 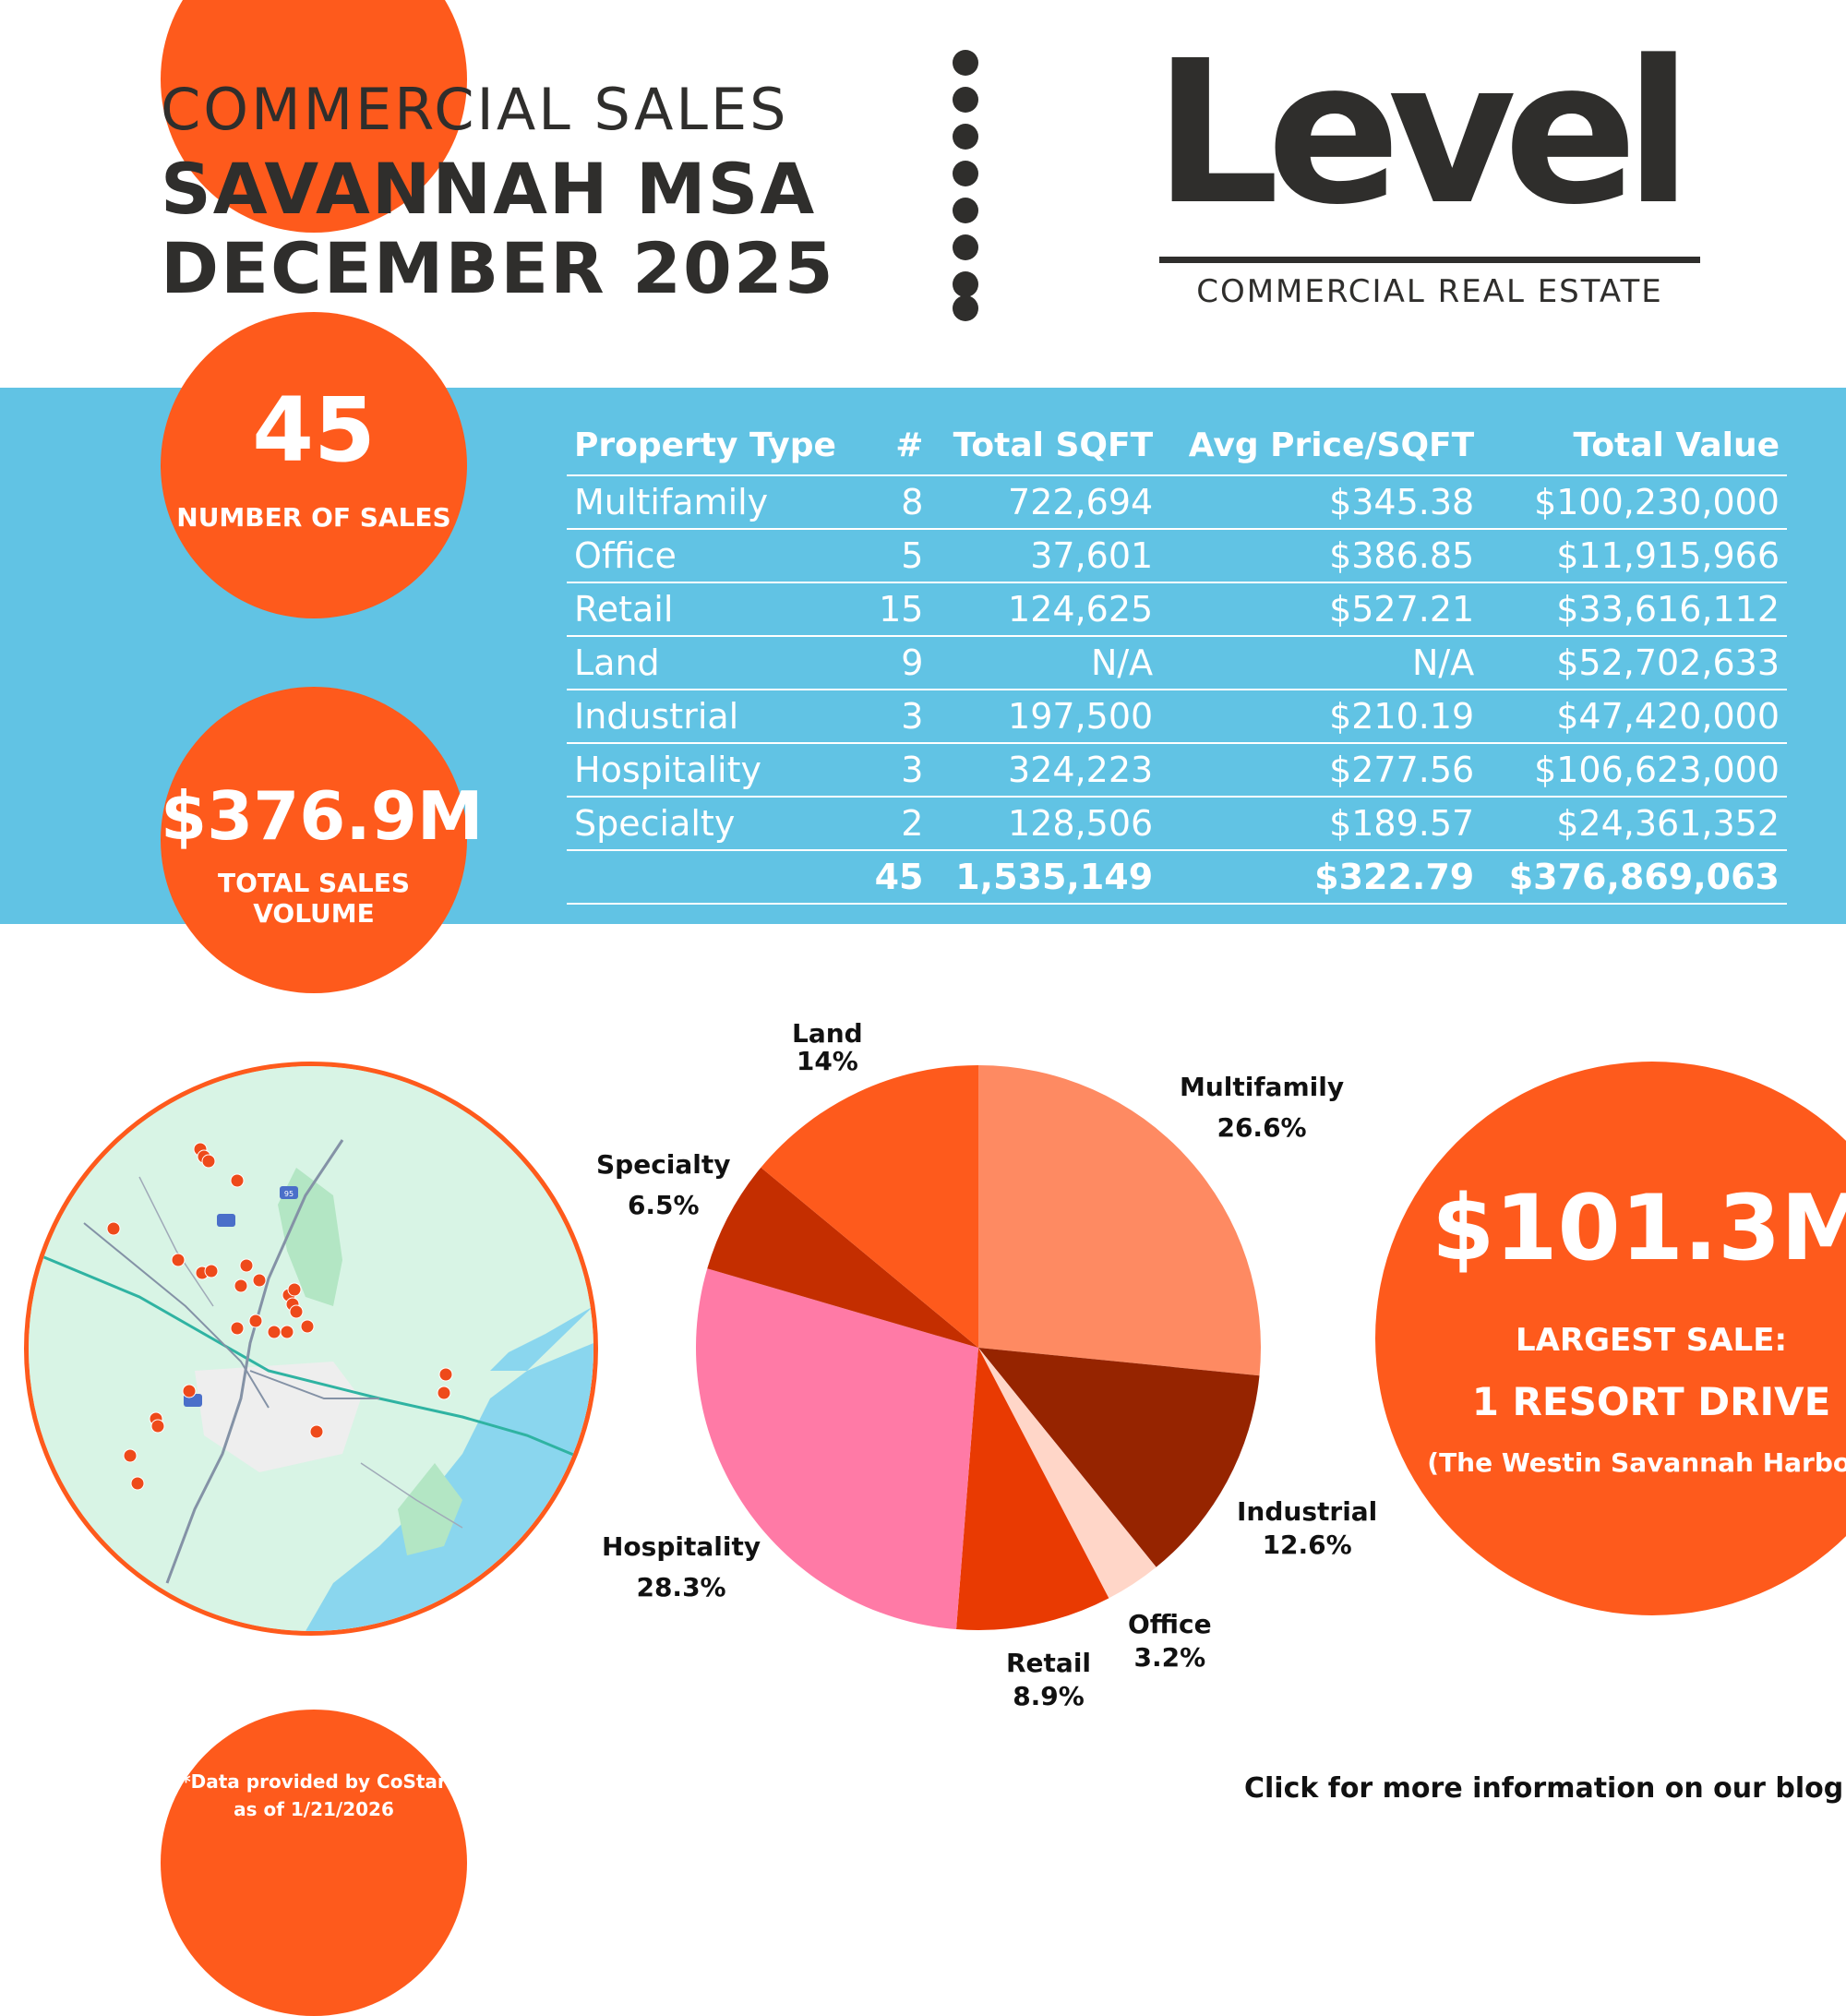 What do you see at coordinates (314, 1781) in the screenshot?
I see `source-line-1: *Data provided by CoStar` at bounding box center [314, 1781].